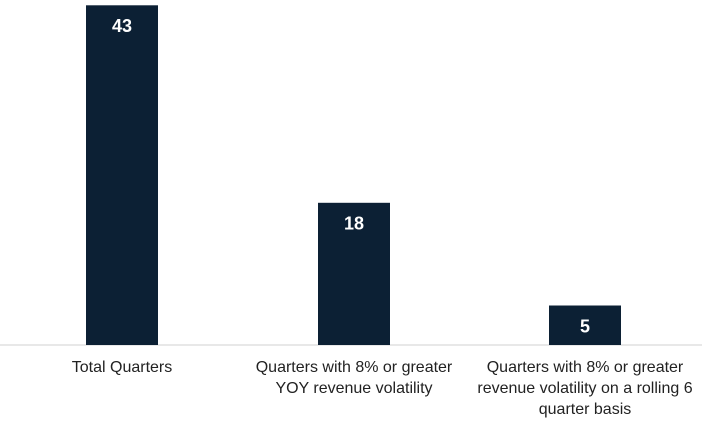 The width and height of the screenshot is (702, 430). Describe the element at coordinates (122, 26) in the screenshot. I see `value-label: 43` at that location.